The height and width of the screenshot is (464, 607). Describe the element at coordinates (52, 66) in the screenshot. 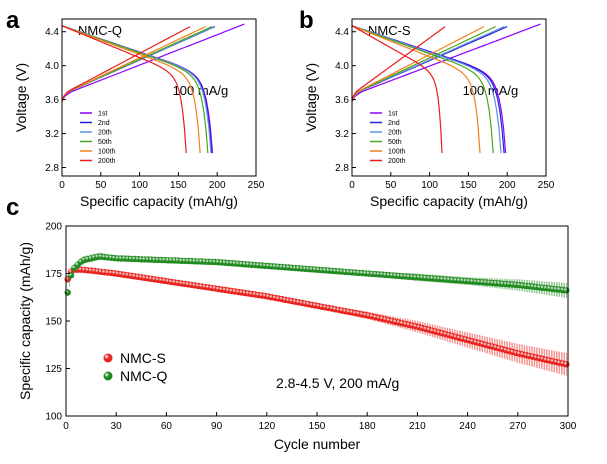

I see `panel-a-y-tick-label: 4.0` at that location.